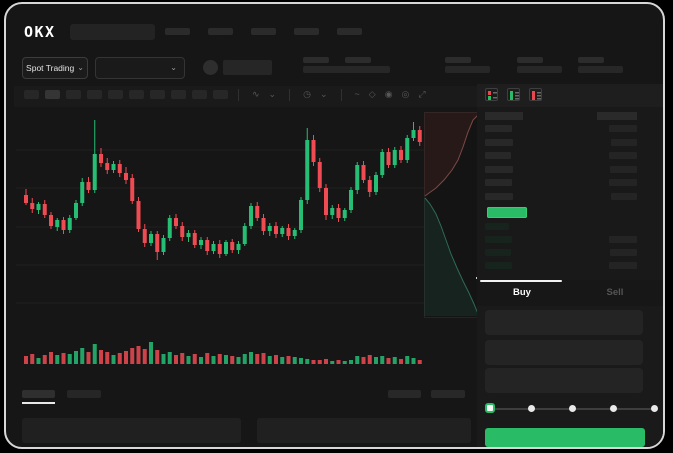 This screenshot has width=673, height=453. Describe the element at coordinates (357, 94) in the screenshot. I see `line-tool-icon: ~` at that location.